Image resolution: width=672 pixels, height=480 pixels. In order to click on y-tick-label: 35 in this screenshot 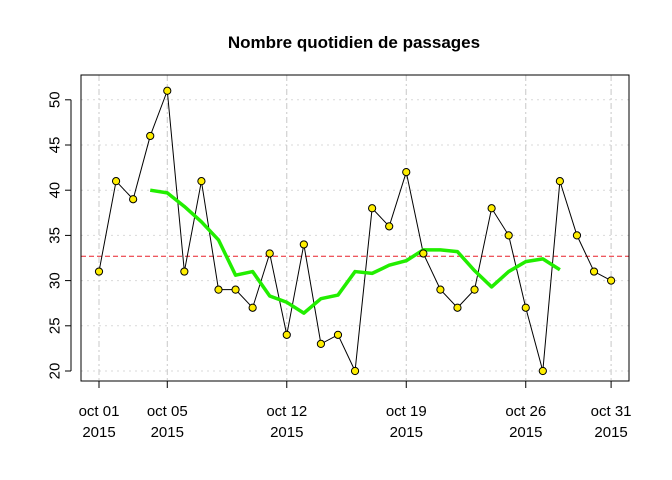, I will do `click(54, 235)`.